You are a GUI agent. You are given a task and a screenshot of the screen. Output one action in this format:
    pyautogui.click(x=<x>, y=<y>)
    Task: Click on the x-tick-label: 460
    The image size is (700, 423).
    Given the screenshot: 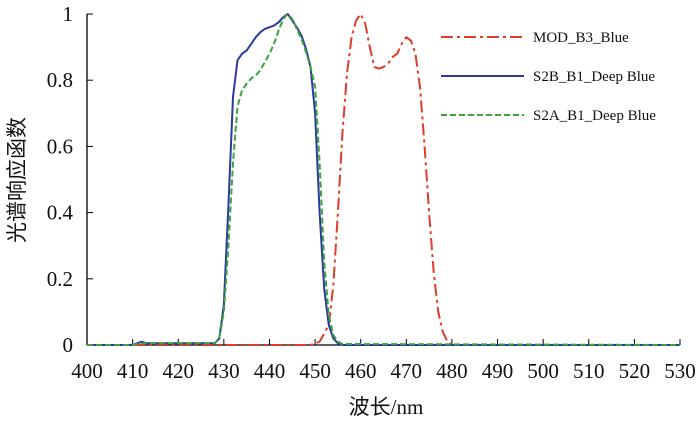 What is the action you would take?
    pyautogui.click(x=361, y=371)
    